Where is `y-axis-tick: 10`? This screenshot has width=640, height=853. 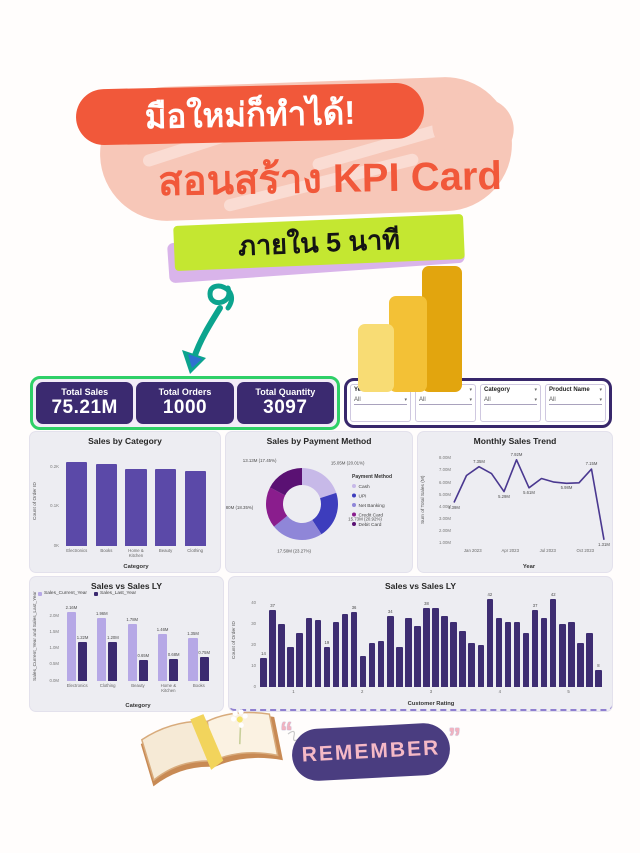 y-axis-tick: 10 is located at coordinates (253, 665).